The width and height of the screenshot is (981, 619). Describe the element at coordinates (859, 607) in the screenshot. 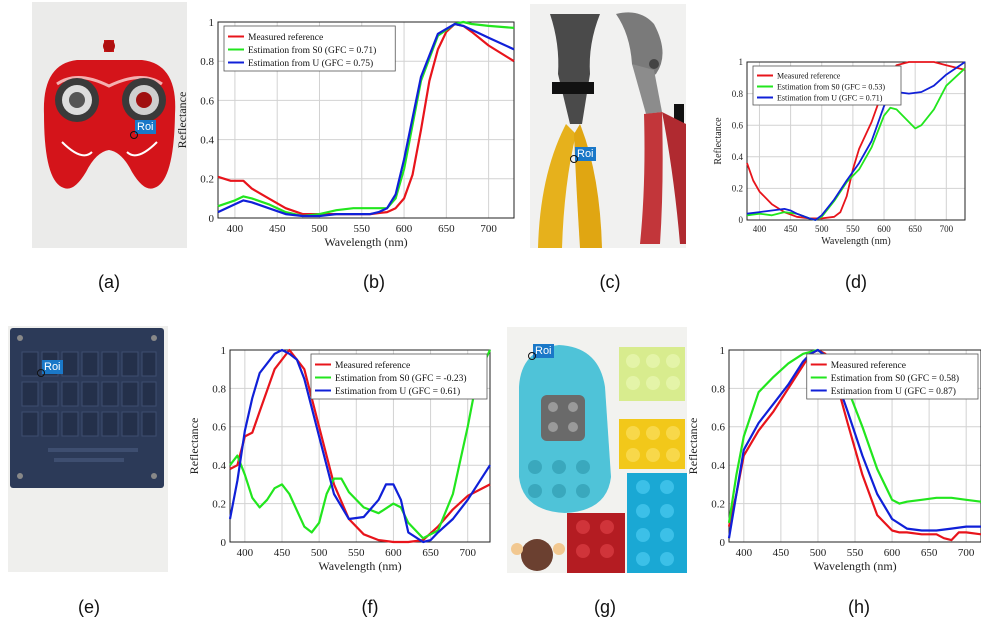

I see `caption-h: (h)` at that location.